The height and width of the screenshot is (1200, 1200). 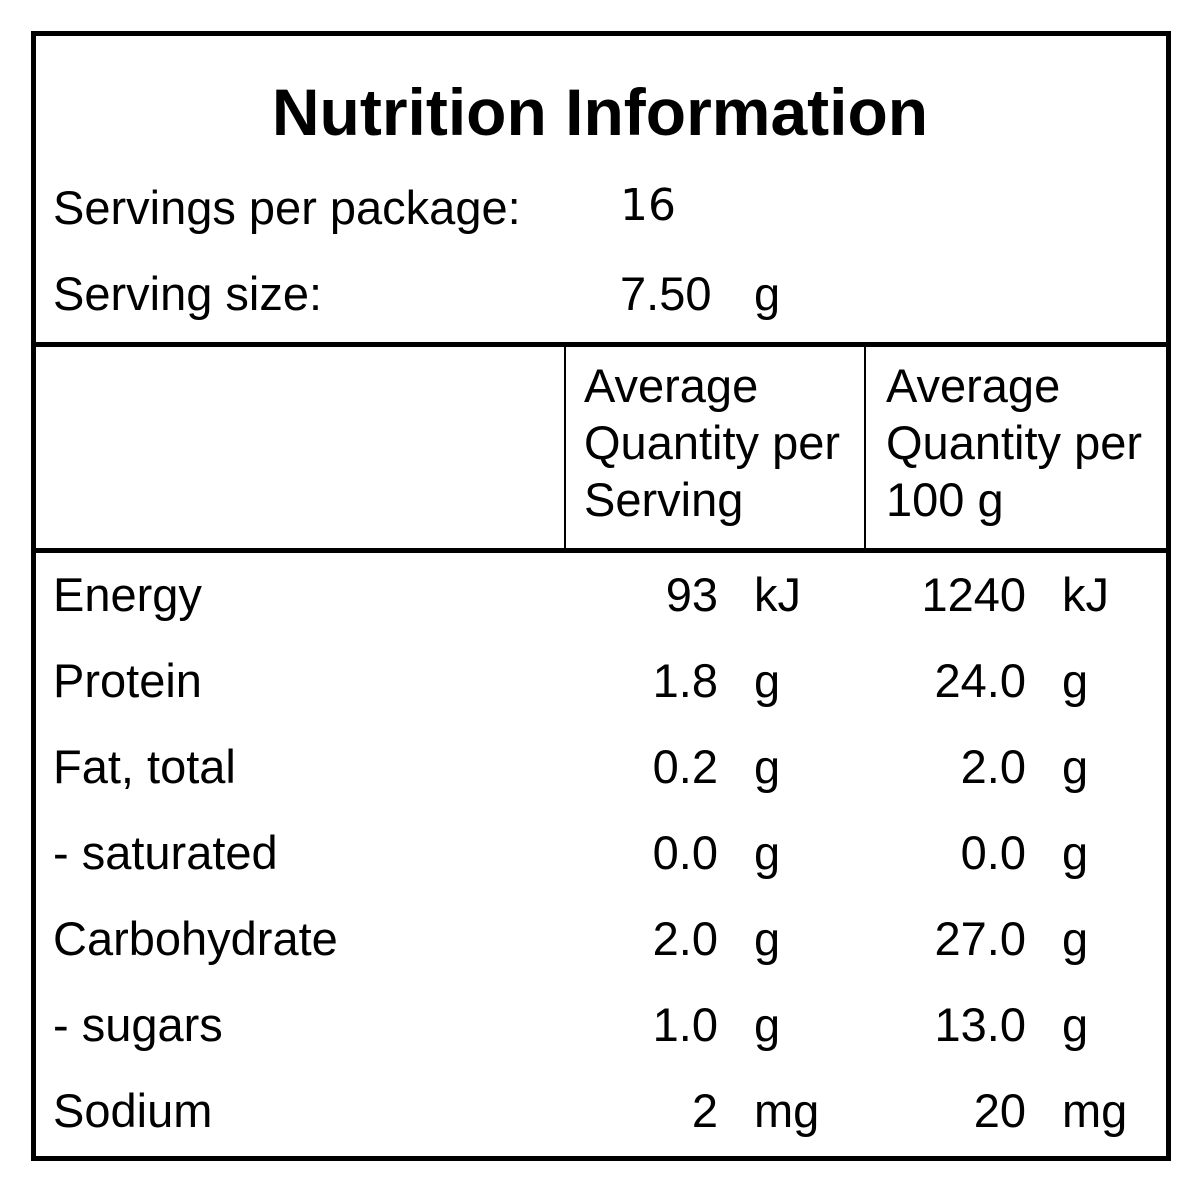 I want to click on per-serving-value: 1.0, so click(x=685, y=1024).